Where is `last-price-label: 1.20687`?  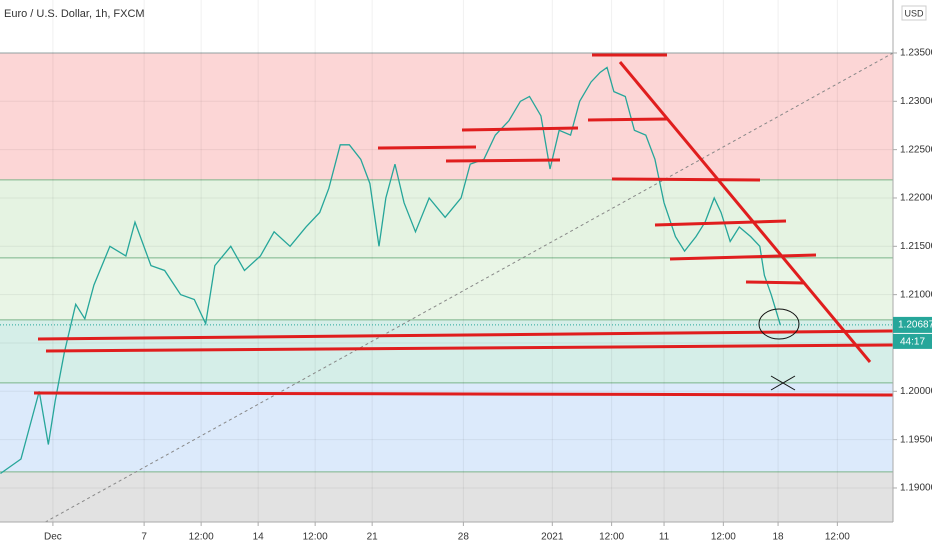 last-price-label: 1.20687 is located at coordinates (915, 325).